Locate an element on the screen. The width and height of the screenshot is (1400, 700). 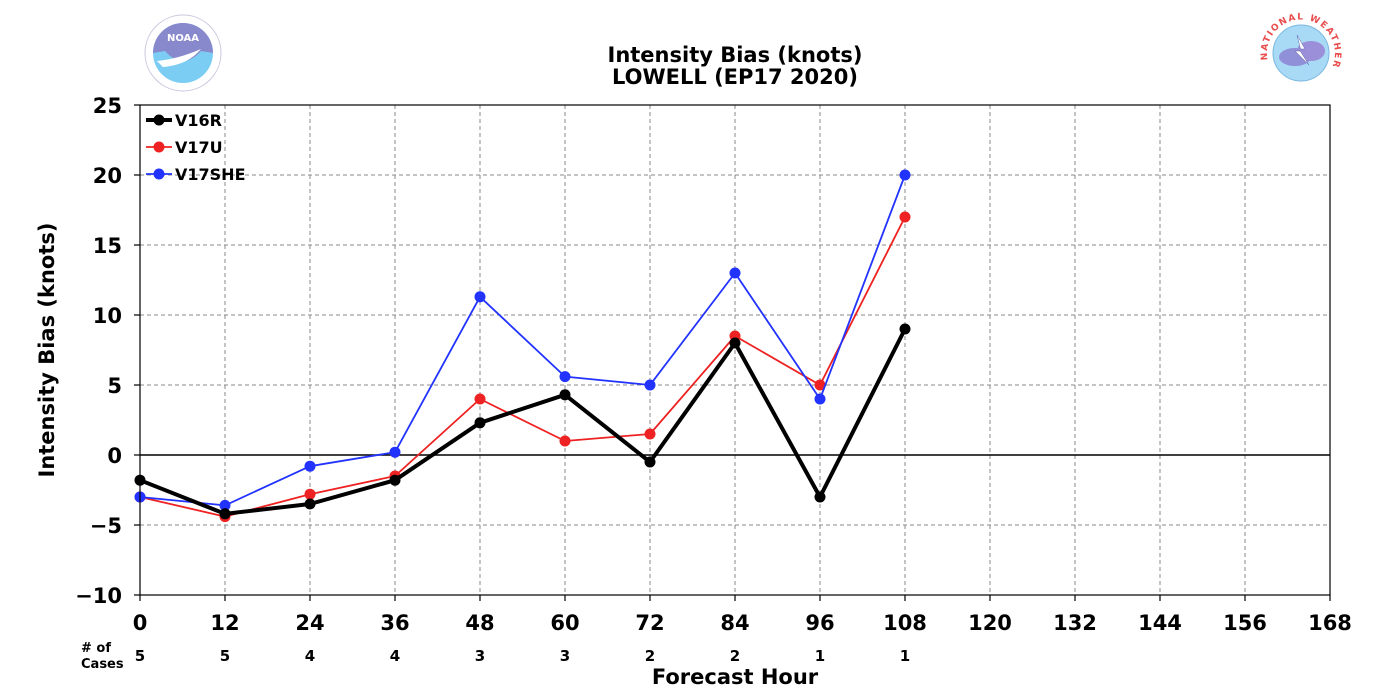
x-tick-label: 36 is located at coordinates (394, 623).